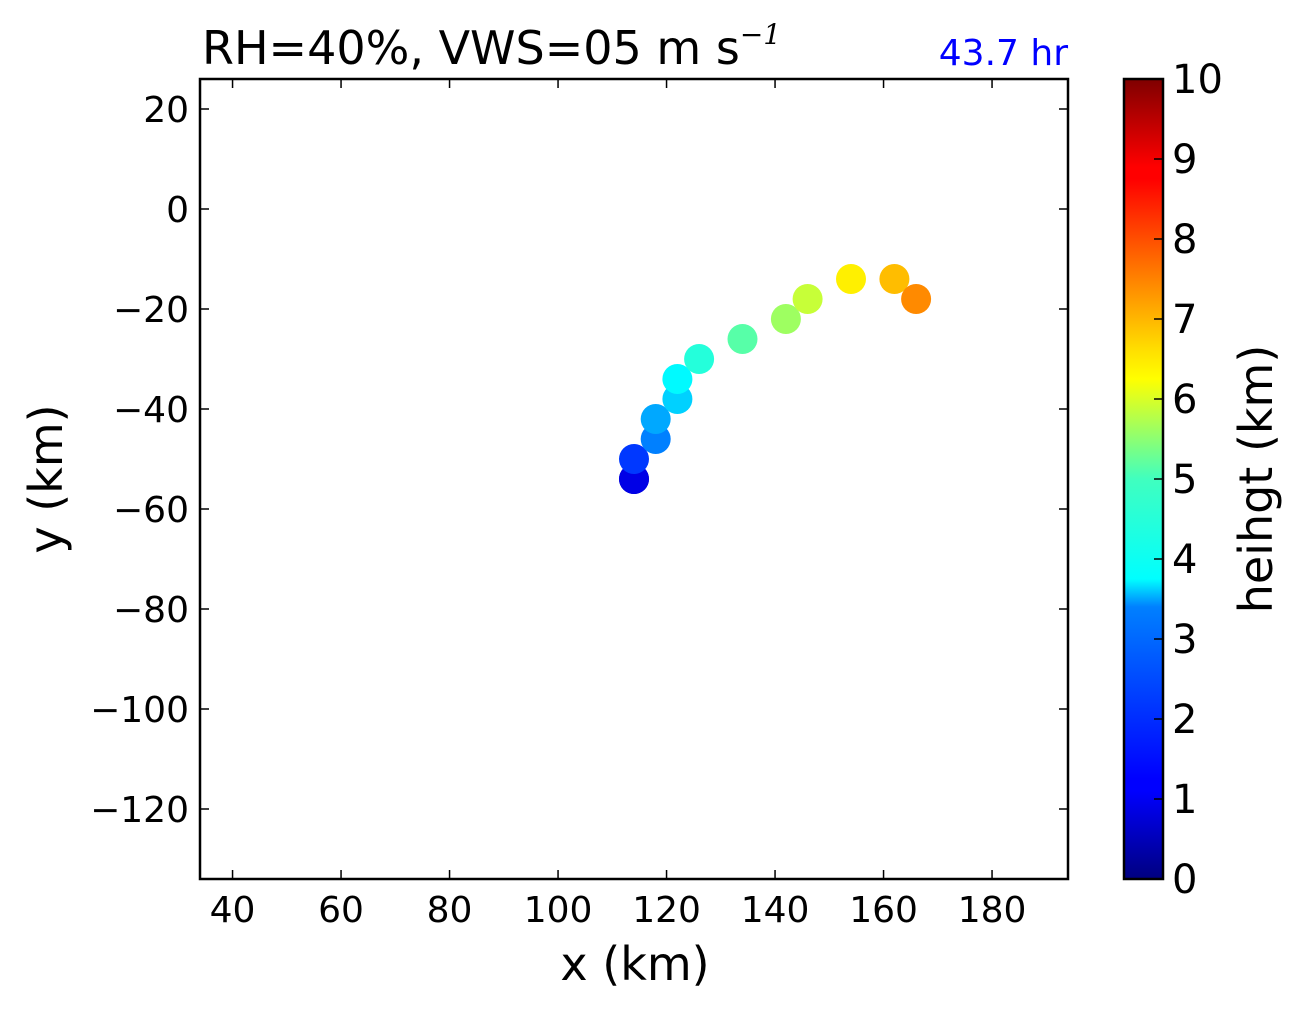  Describe the element at coordinates (883, 910) in the screenshot. I see `x-tick-label: 160` at that location.